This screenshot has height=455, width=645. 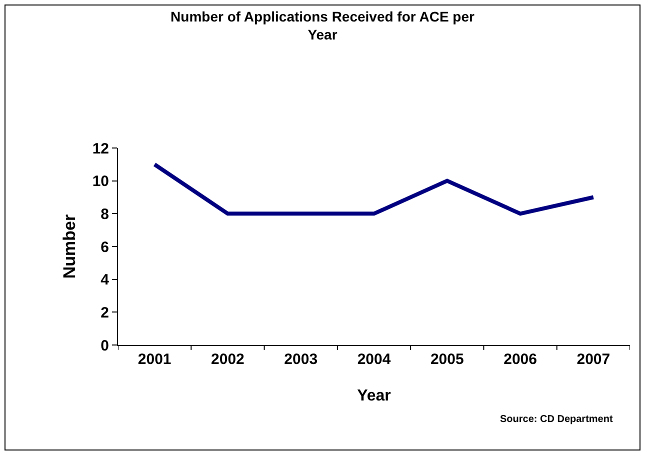 What do you see at coordinates (104, 313) in the screenshot?
I see `y-tick-label: 2` at bounding box center [104, 313].